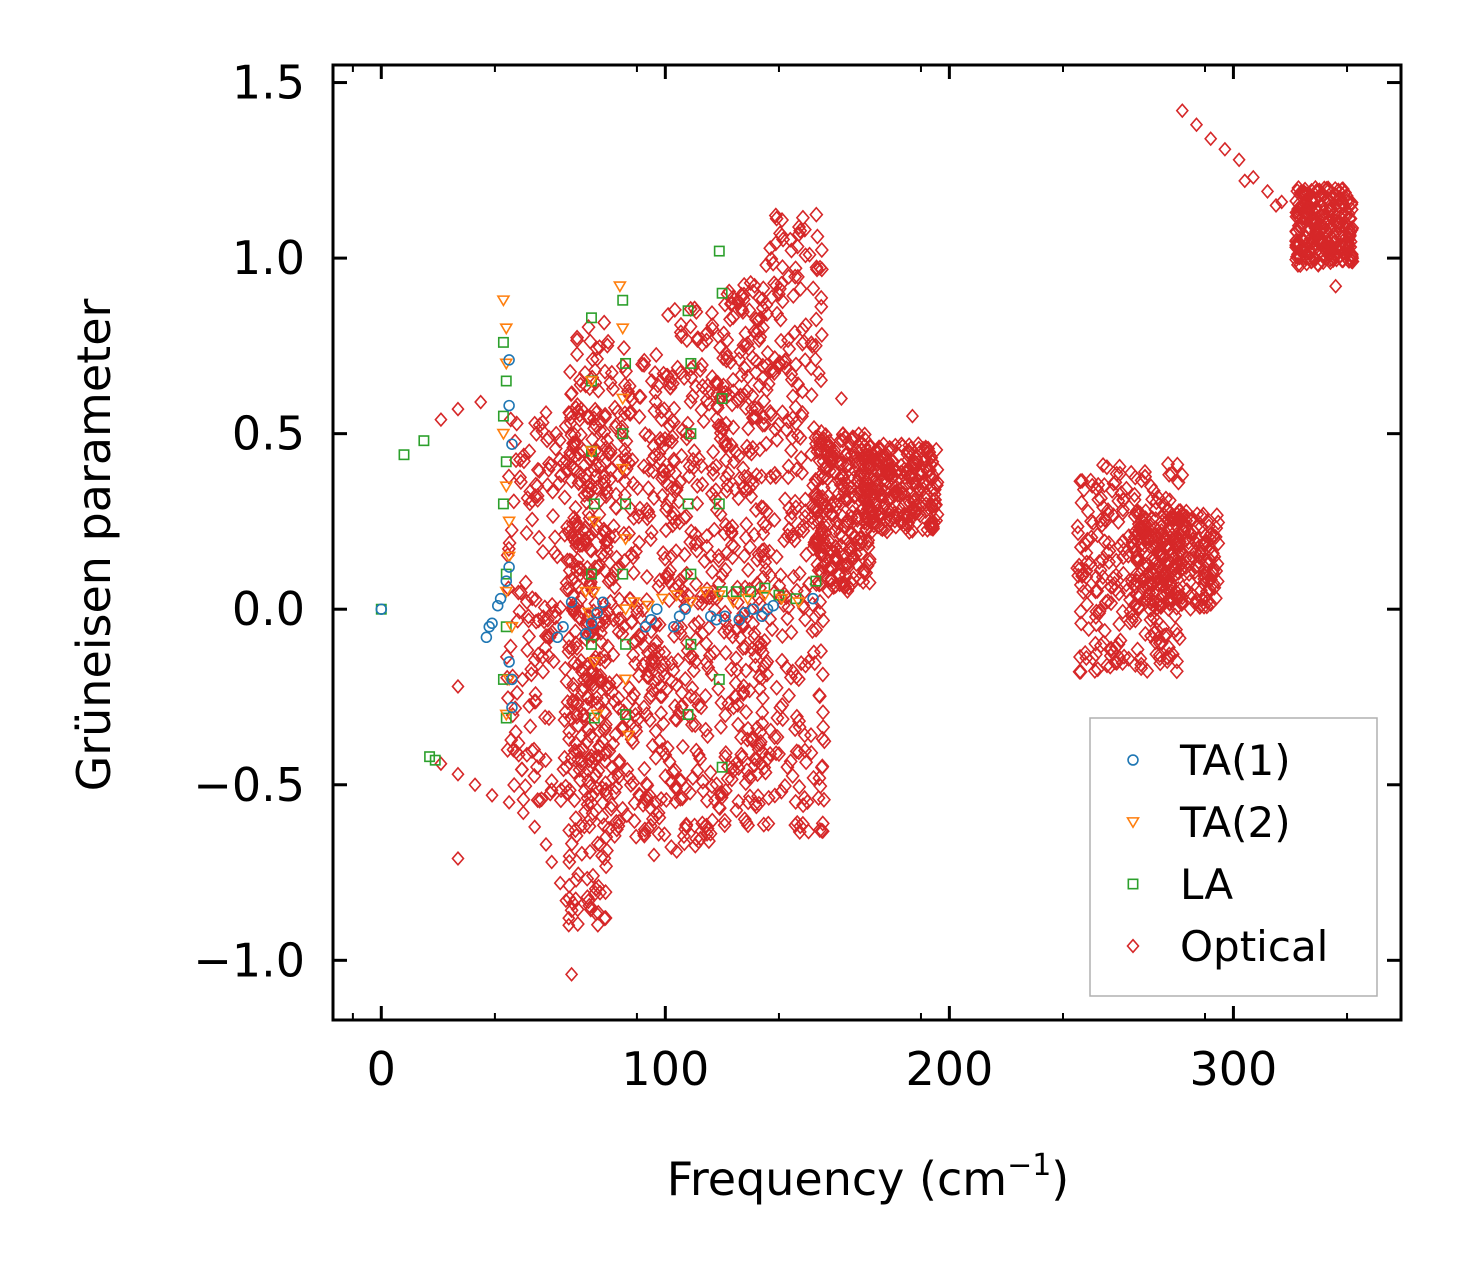  What do you see at coordinates (1235, 760) in the screenshot?
I see `legend-label: TA(1)` at bounding box center [1235, 760].